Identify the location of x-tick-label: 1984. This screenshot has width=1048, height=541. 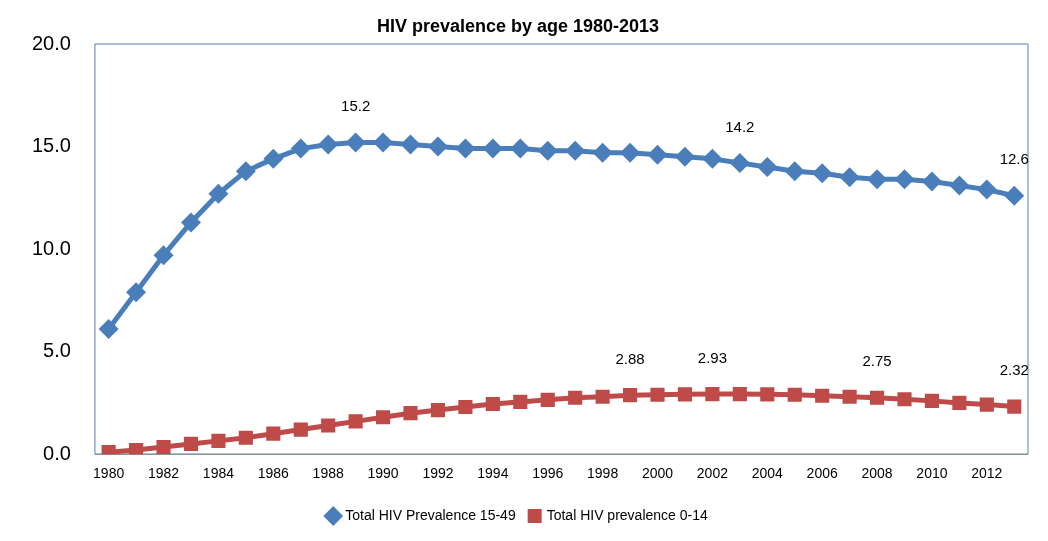
(218, 473).